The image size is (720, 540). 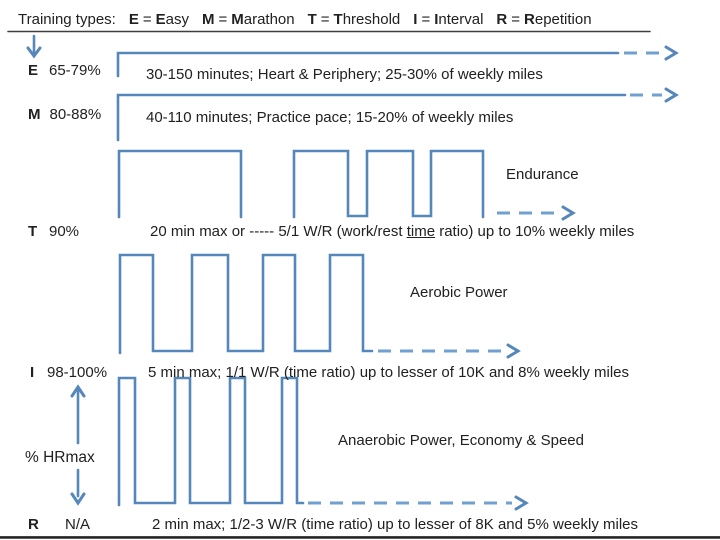 What do you see at coordinates (671, 53) in the screenshot?
I see `e-row-arrow-icon` at bounding box center [671, 53].